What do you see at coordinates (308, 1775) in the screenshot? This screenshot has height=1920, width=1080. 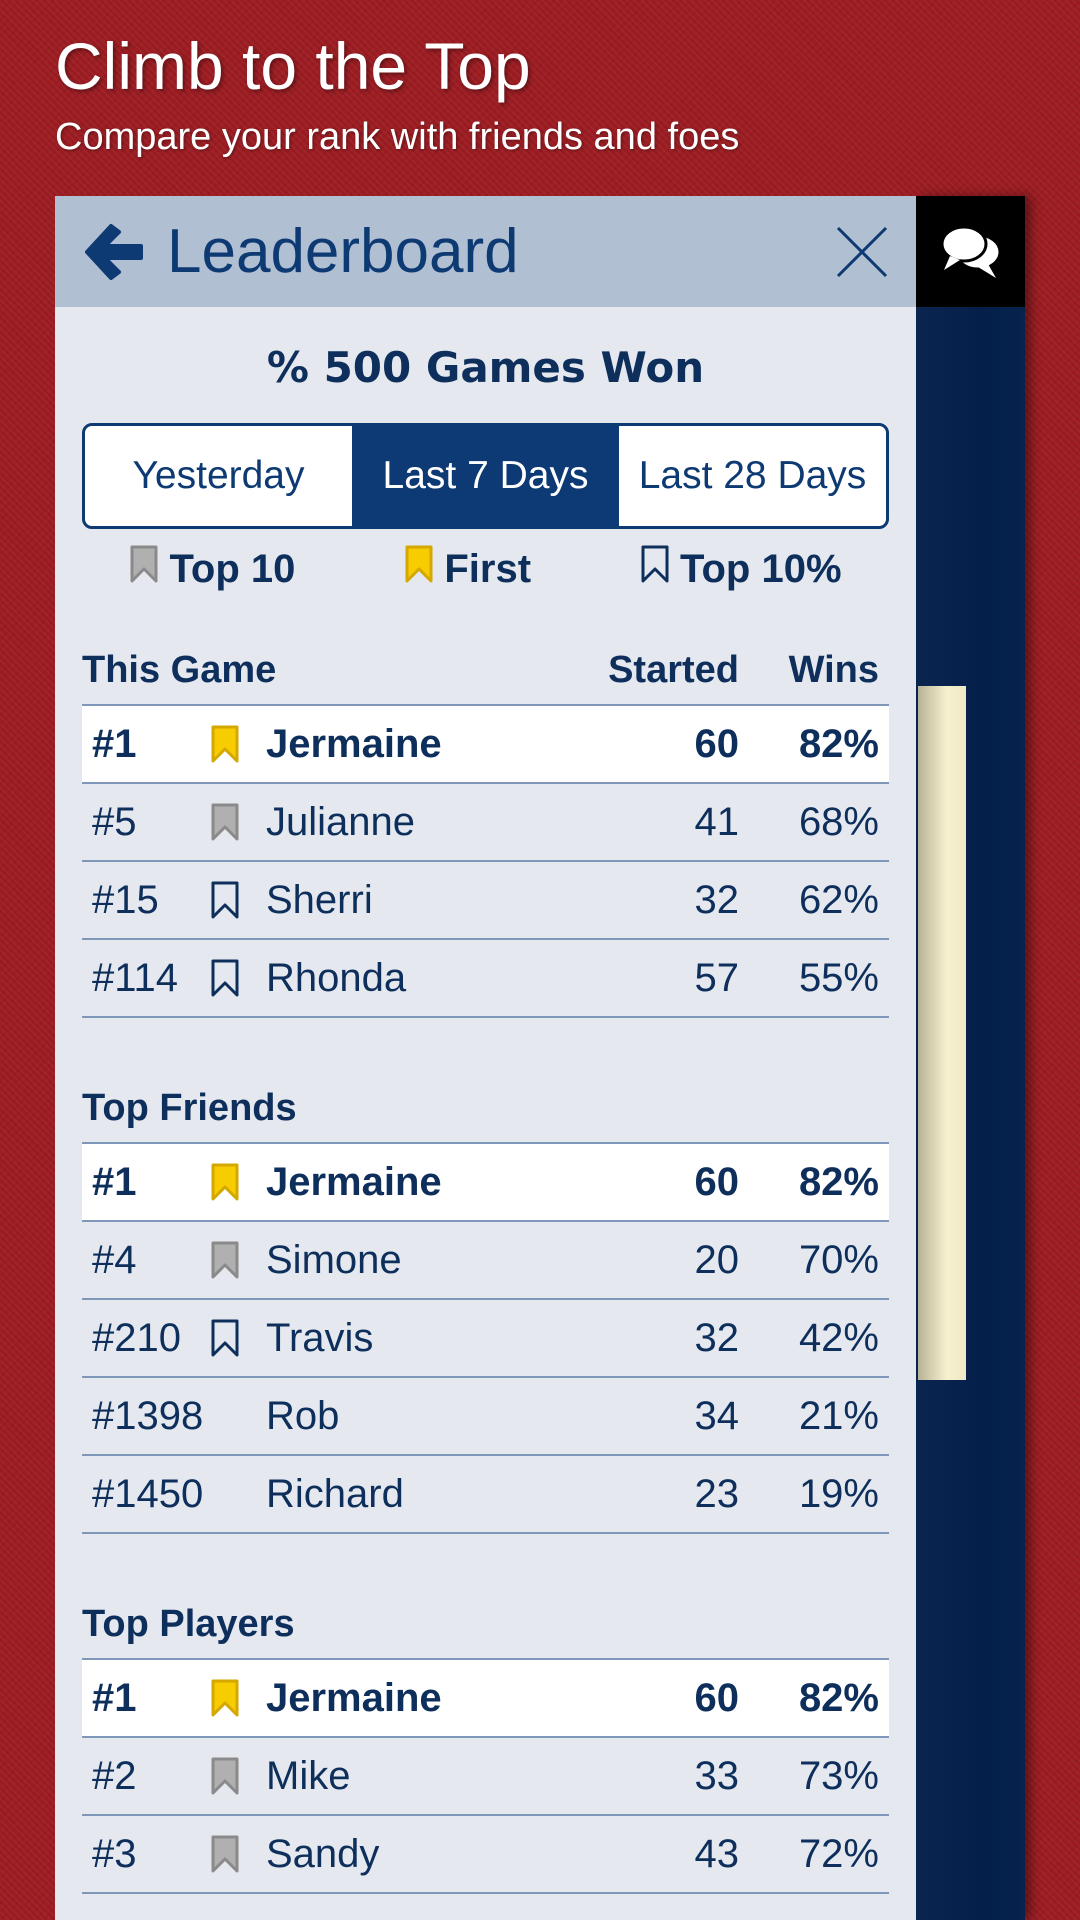 I see `player-name: Mike` at bounding box center [308, 1775].